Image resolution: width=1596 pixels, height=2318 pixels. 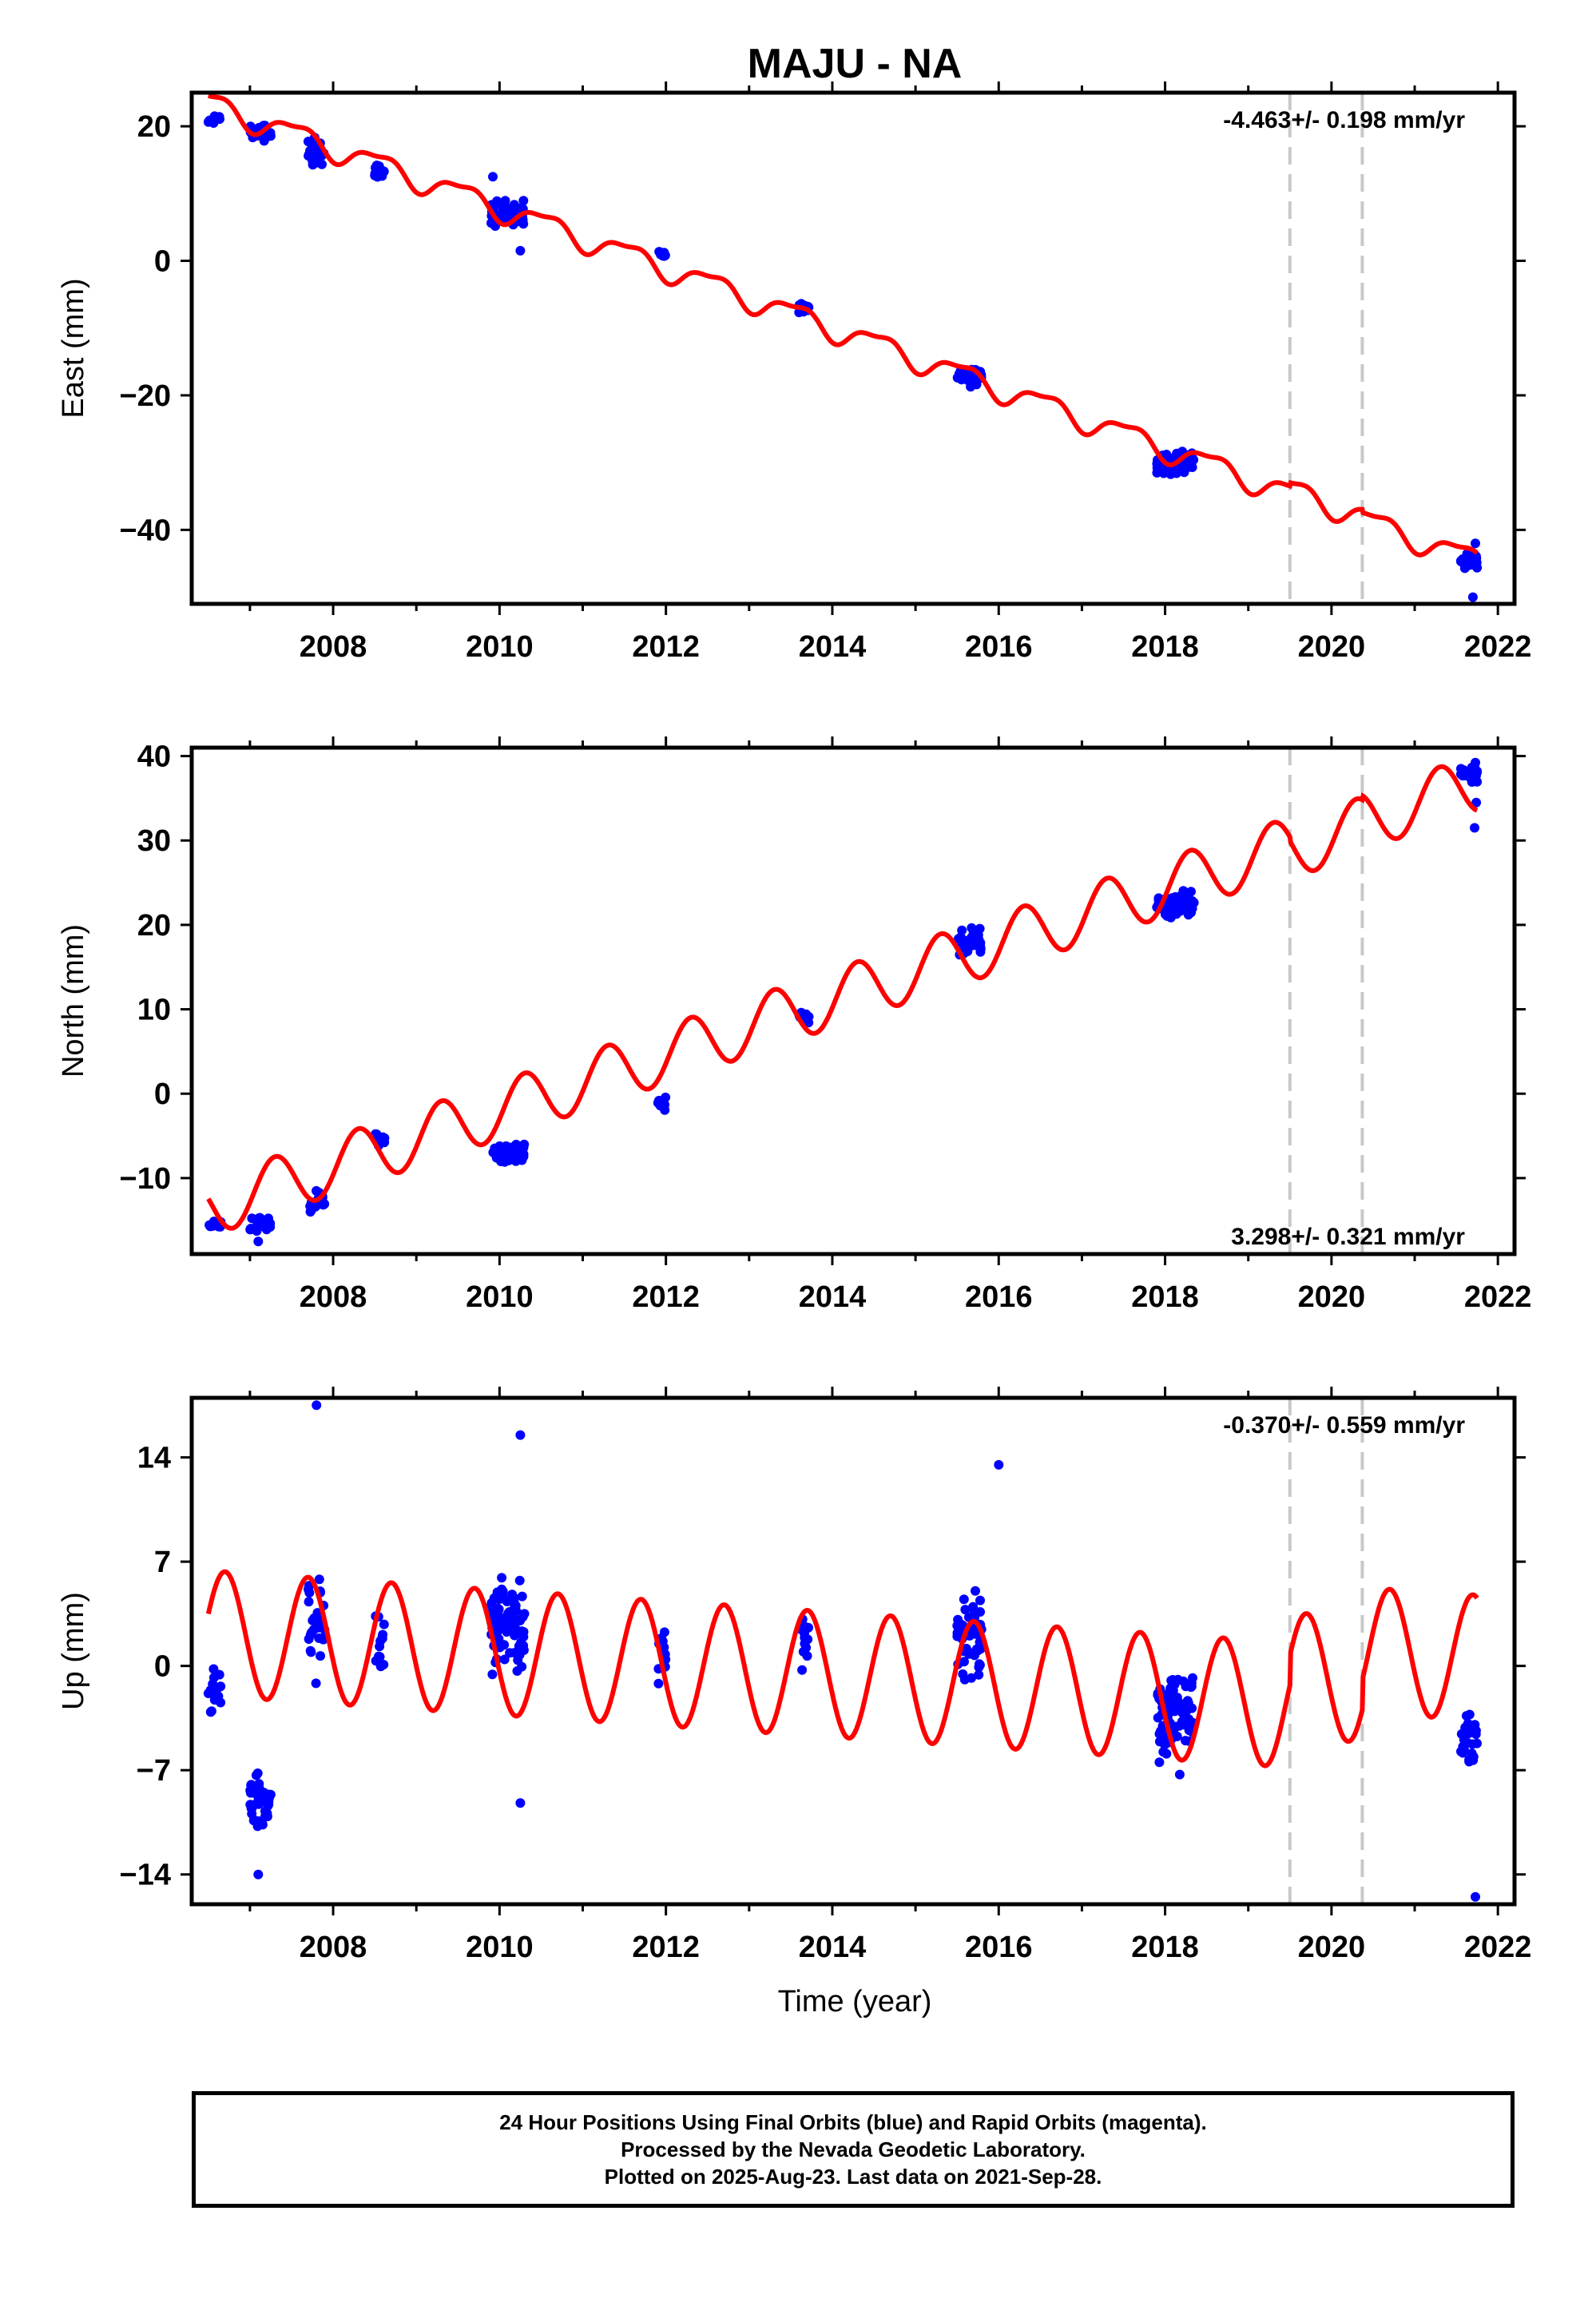 I want to click on x-tick-label: 2012, so click(x=666, y=1297).